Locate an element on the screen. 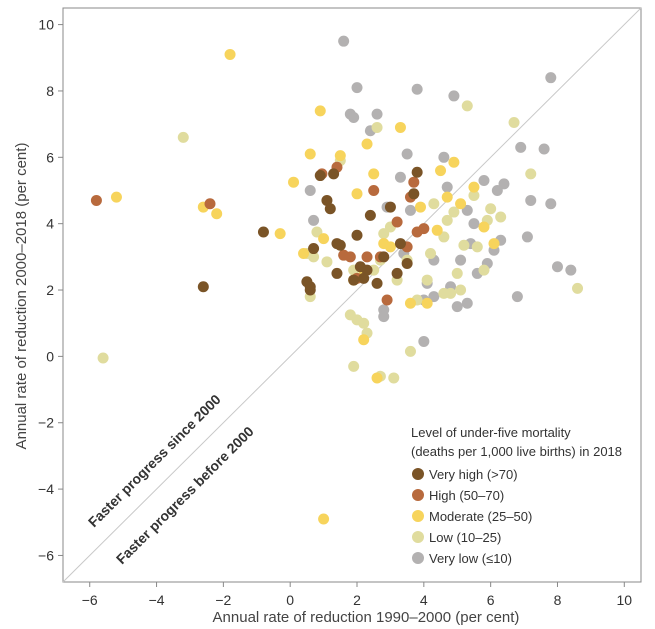  annotation-faster-since-2000: Faster progress since 2000 is located at coordinates (154, 460).